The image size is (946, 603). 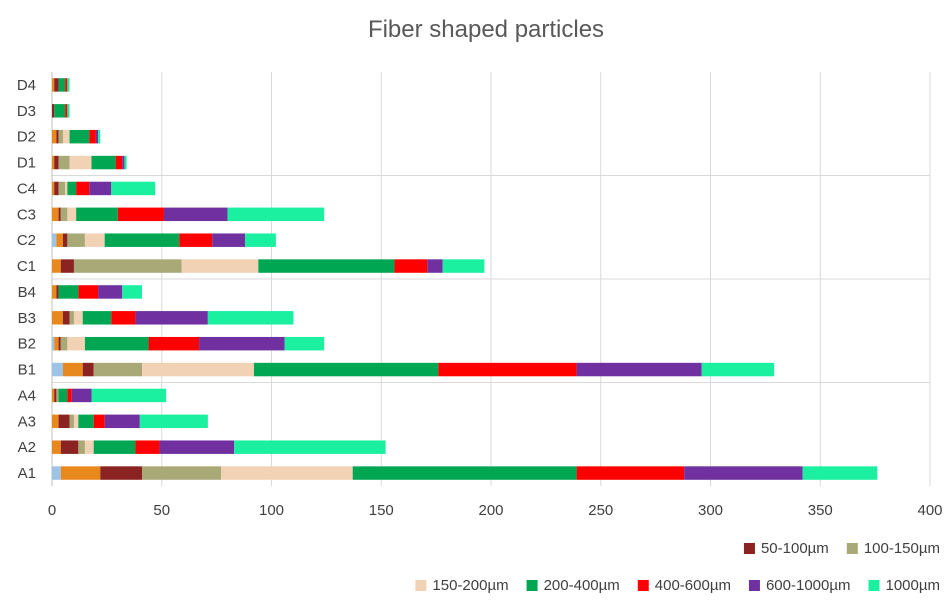 I want to click on bar-b4-600-1000um, so click(x=110, y=292).